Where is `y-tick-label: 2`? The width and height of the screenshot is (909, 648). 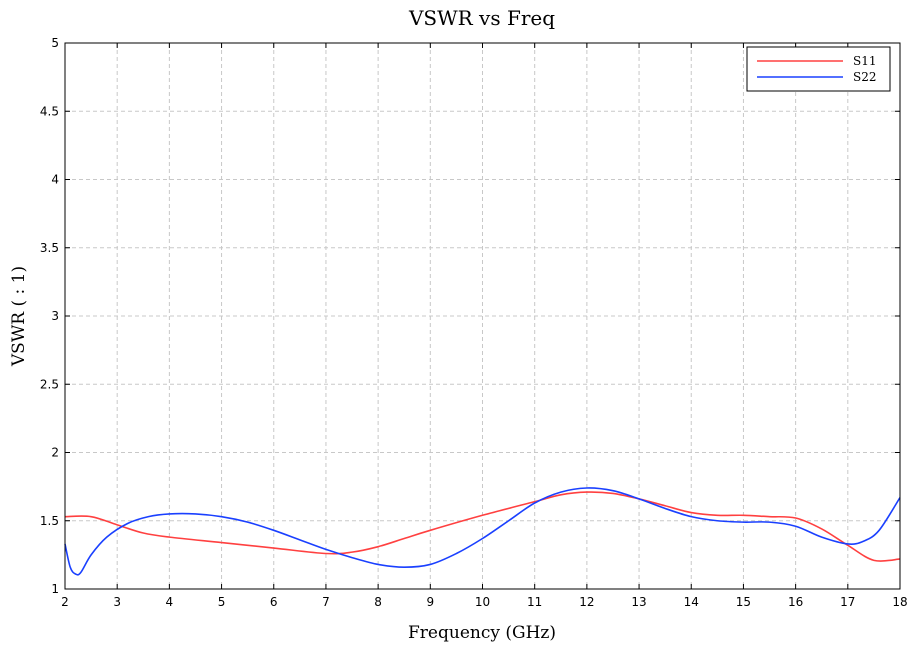
y-tick-label: 2 is located at coordinates (55, 453).